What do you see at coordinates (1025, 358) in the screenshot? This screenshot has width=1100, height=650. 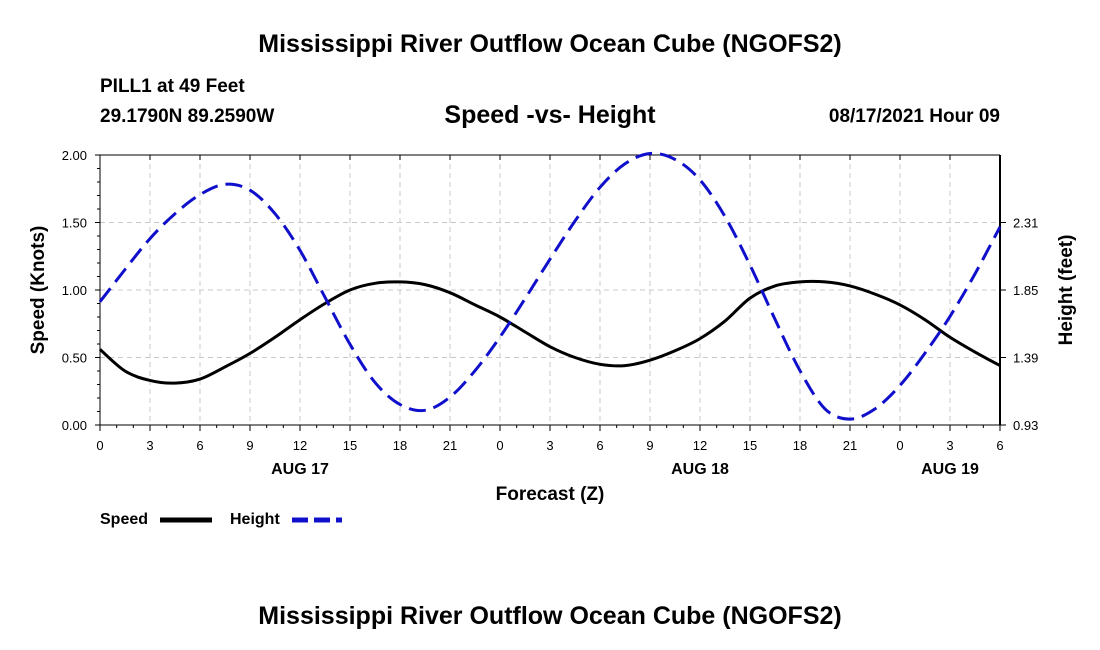 I see `y2-tick-label: 1.39` at bounding box center [1025, 358].